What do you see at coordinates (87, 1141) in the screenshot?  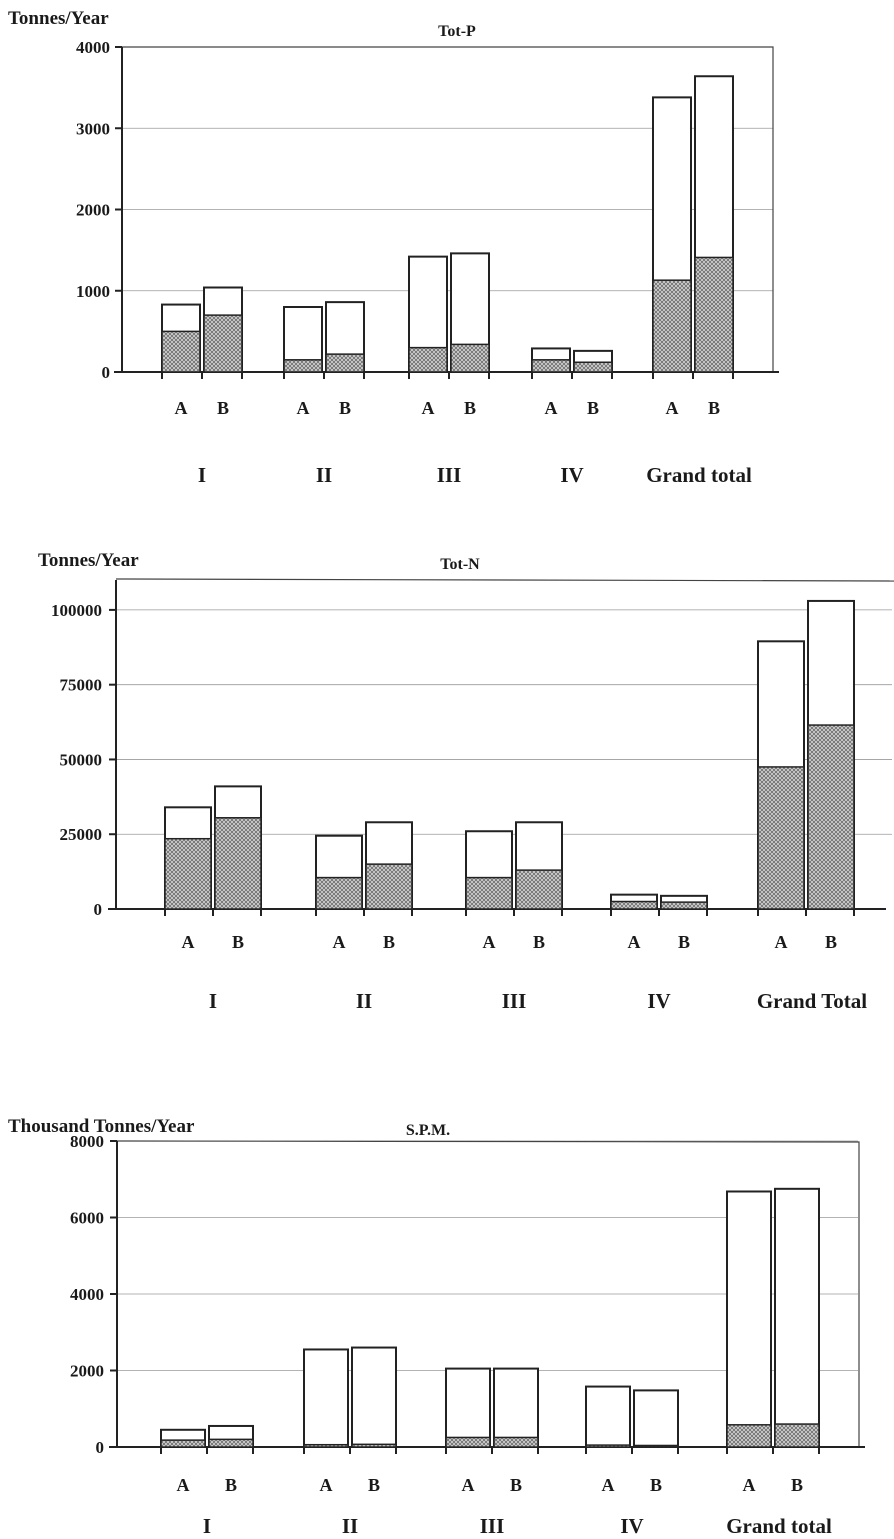 I see `y-tick-label: 8000` at bounding box center [87, 1141].